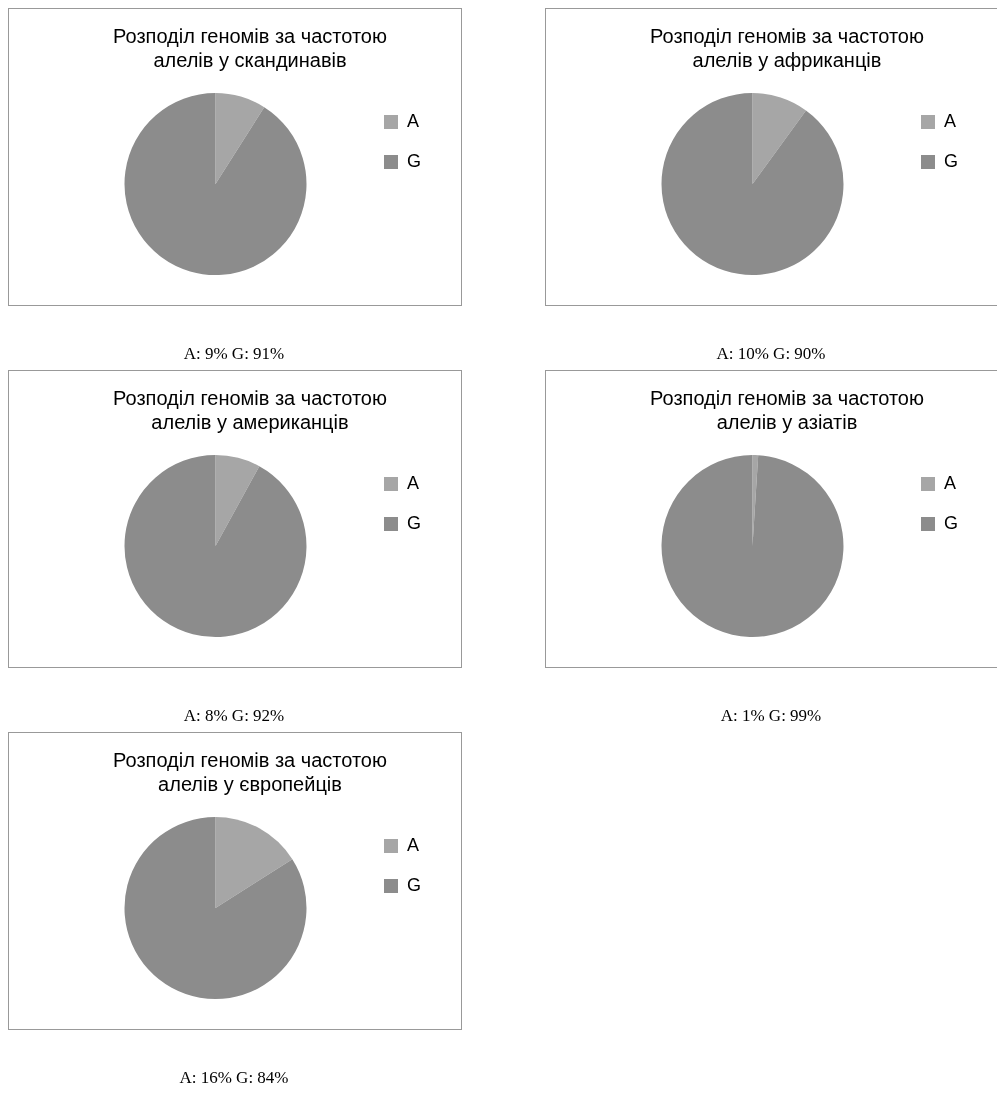  Describe the element at coordinates (234, 1078) in the screenshot. I see `text: A: 16% G: 84%` at that location.